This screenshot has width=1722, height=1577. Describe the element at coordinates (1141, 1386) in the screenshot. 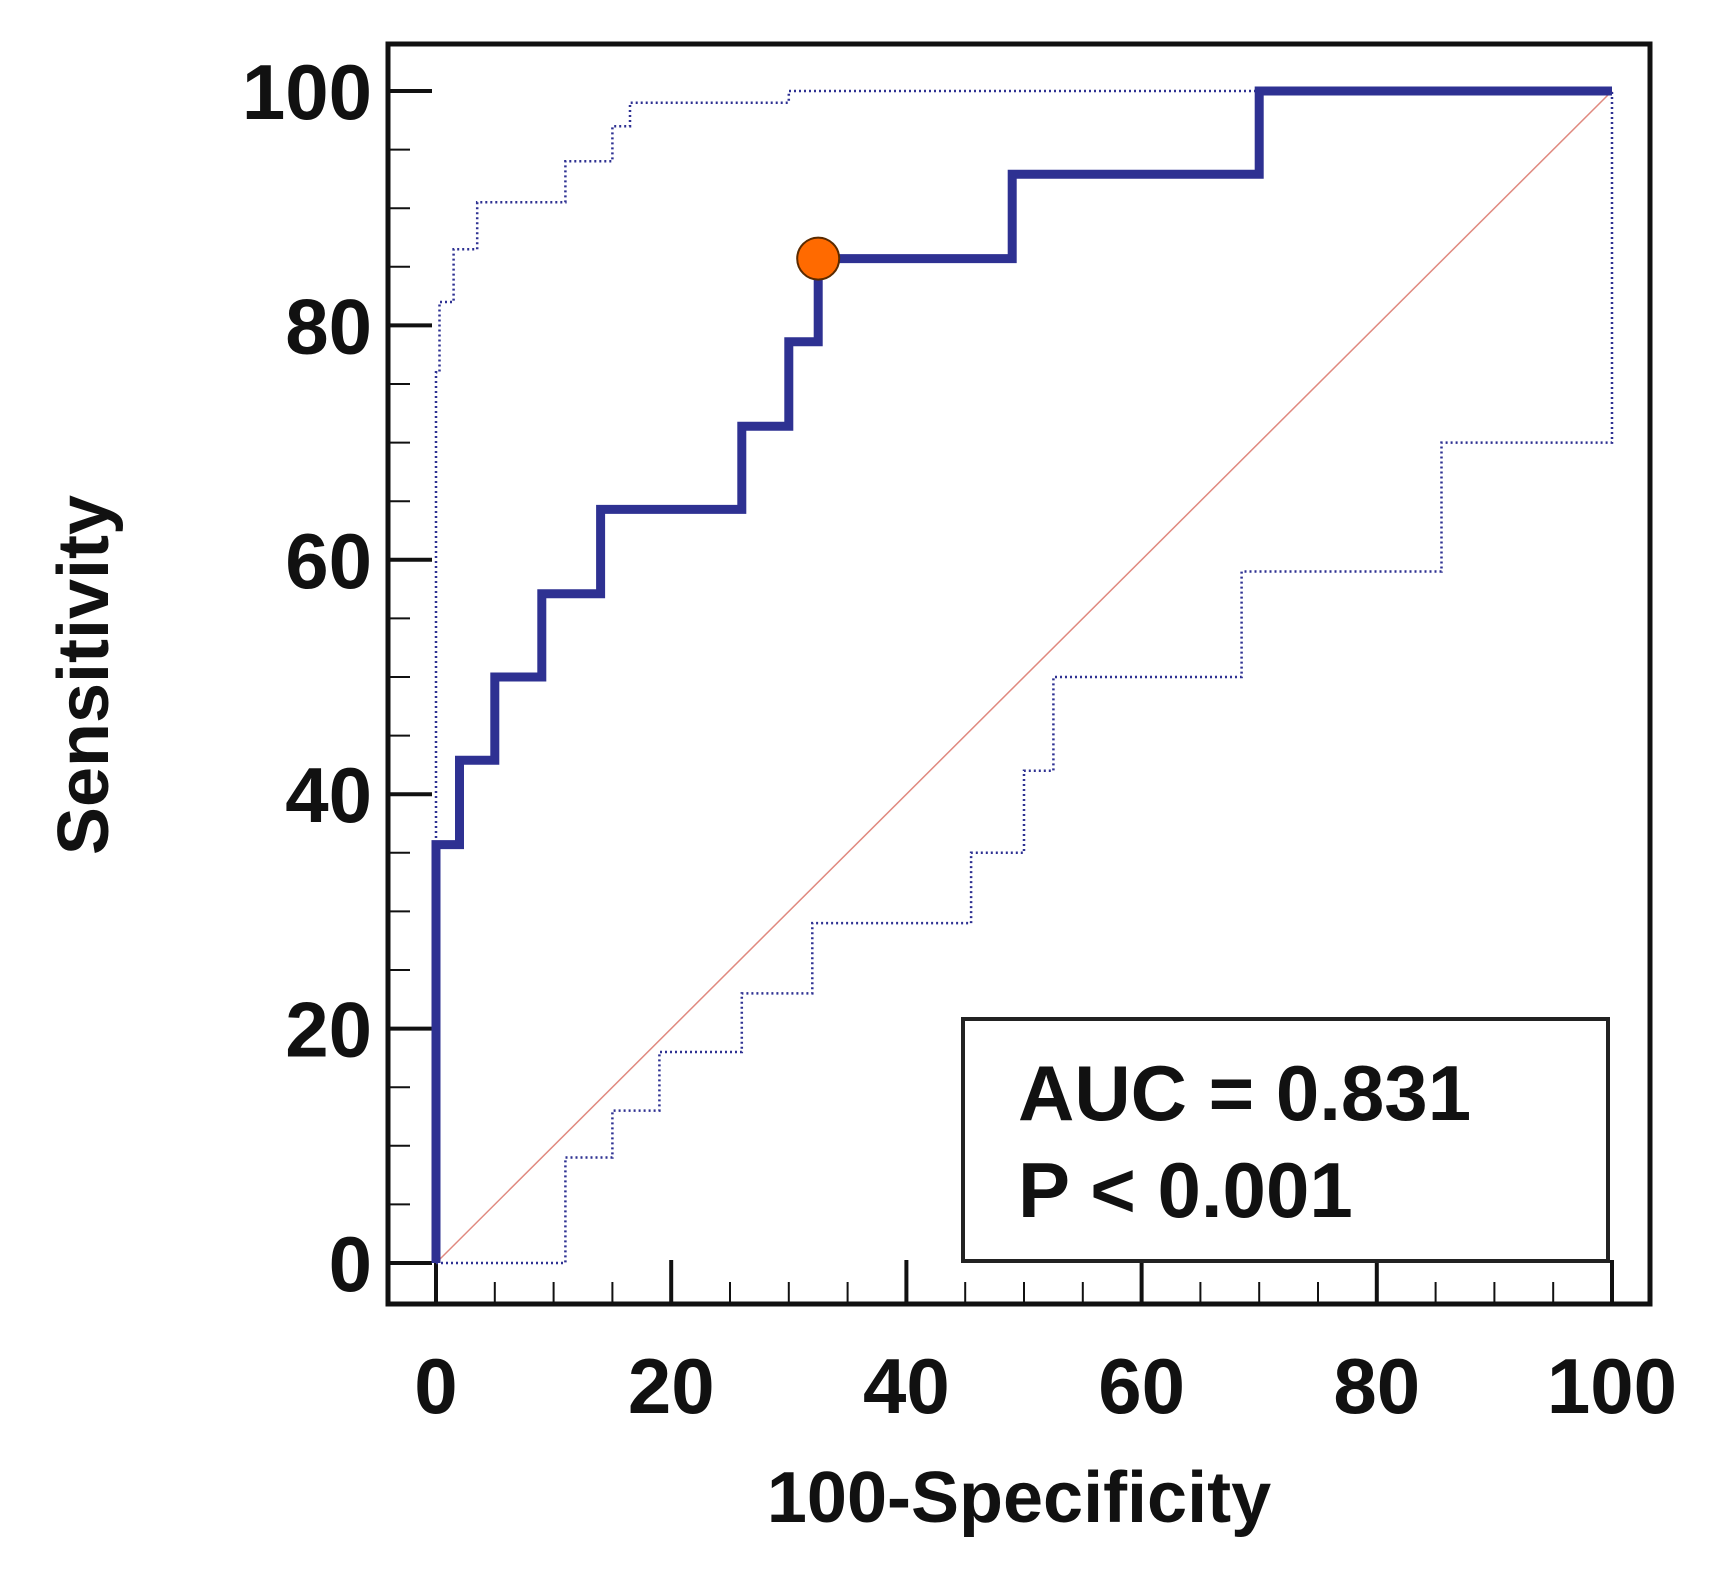

I see `x-tick-label: 60` at that location.